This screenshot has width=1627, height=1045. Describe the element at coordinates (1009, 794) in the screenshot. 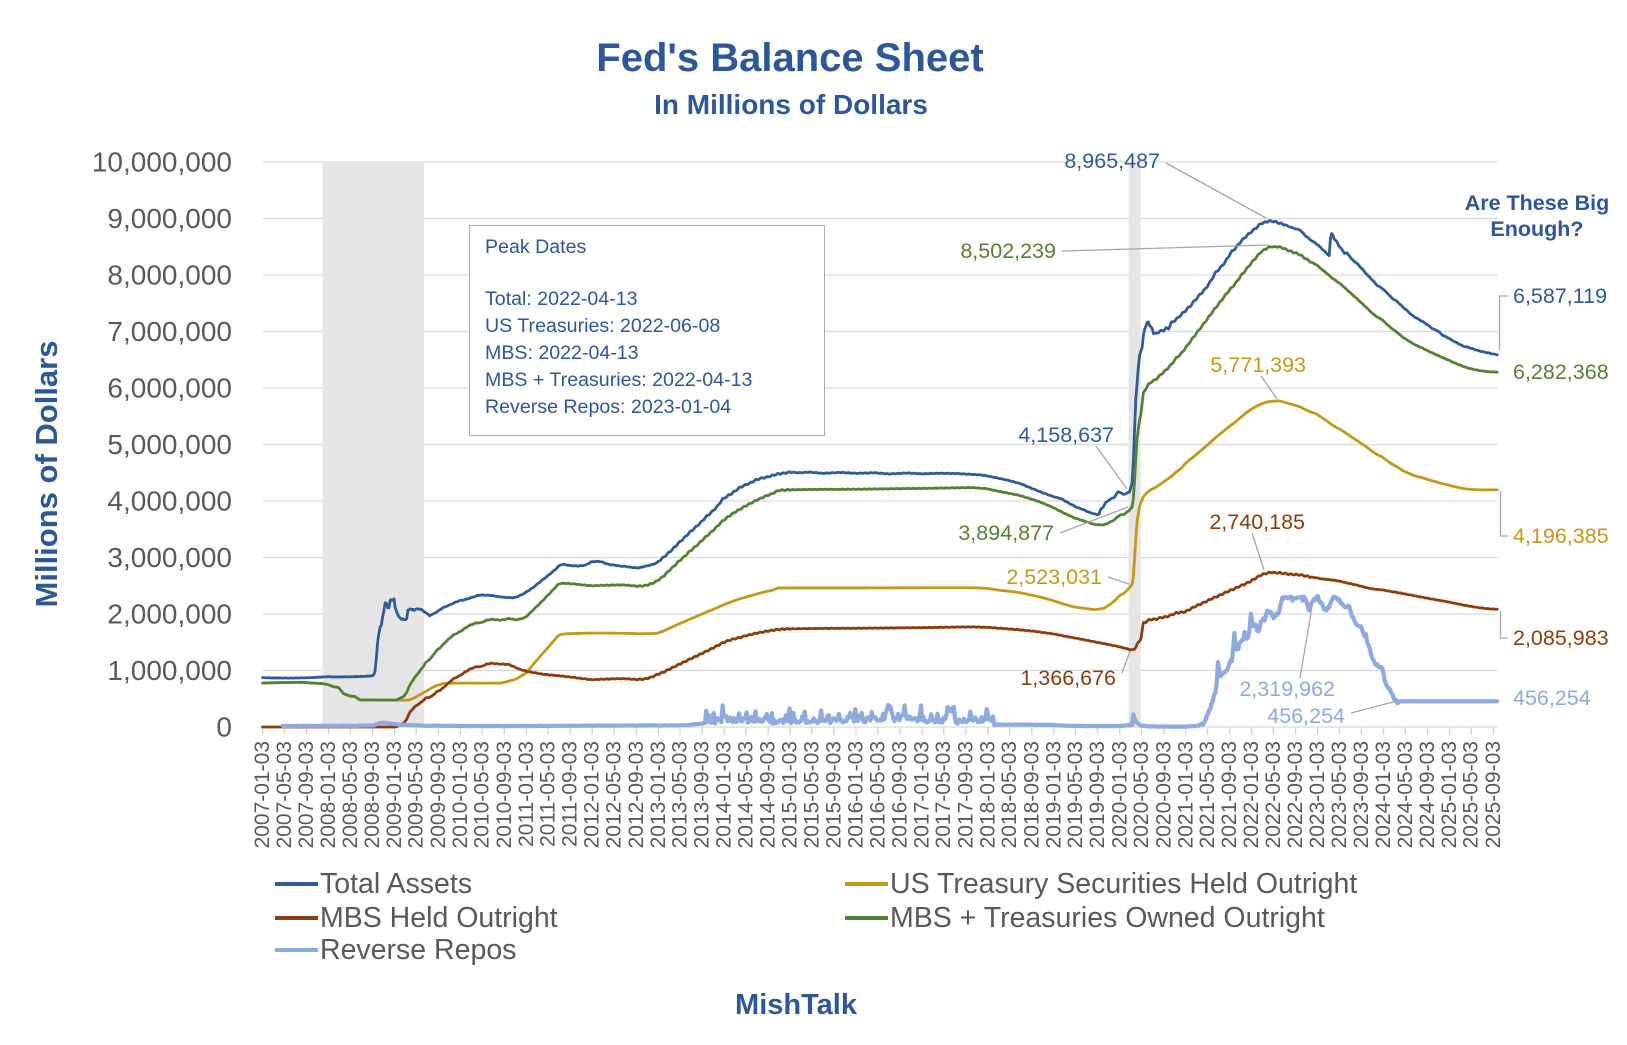

I see `x-axis-label: 2018-05-03` at that location.